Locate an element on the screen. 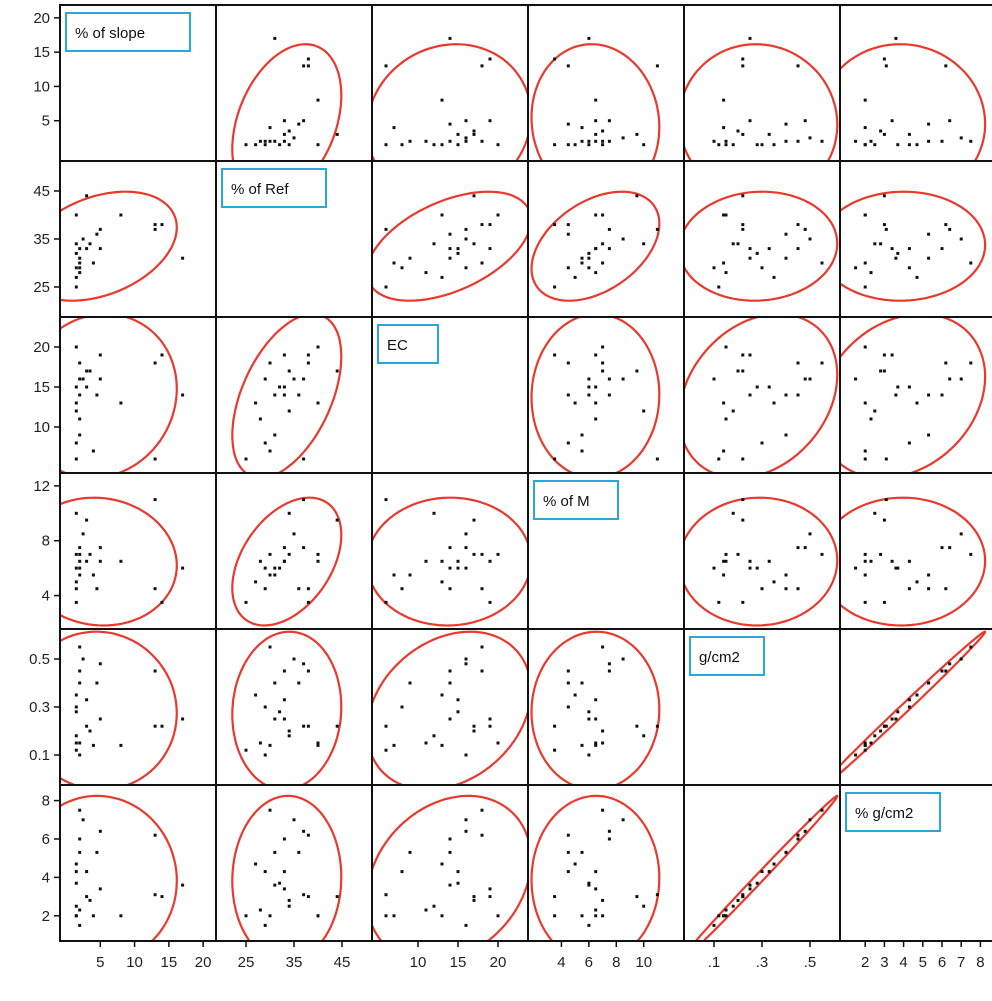 The width and height of the screenshot is (992, 1001). x-tick-label: 20 is located at coordinates (498, 962).